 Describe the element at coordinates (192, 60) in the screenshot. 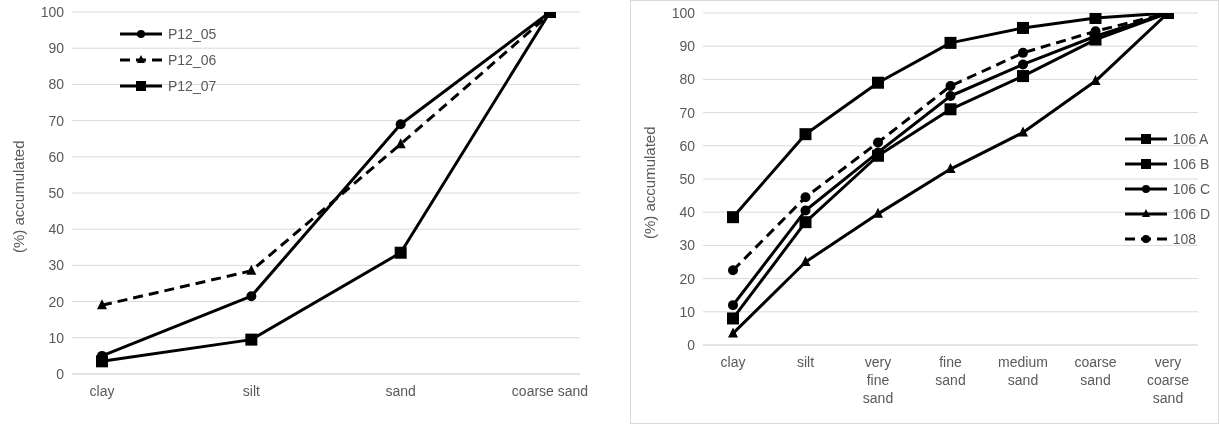

I see `legend-label: P12_06` at that location.